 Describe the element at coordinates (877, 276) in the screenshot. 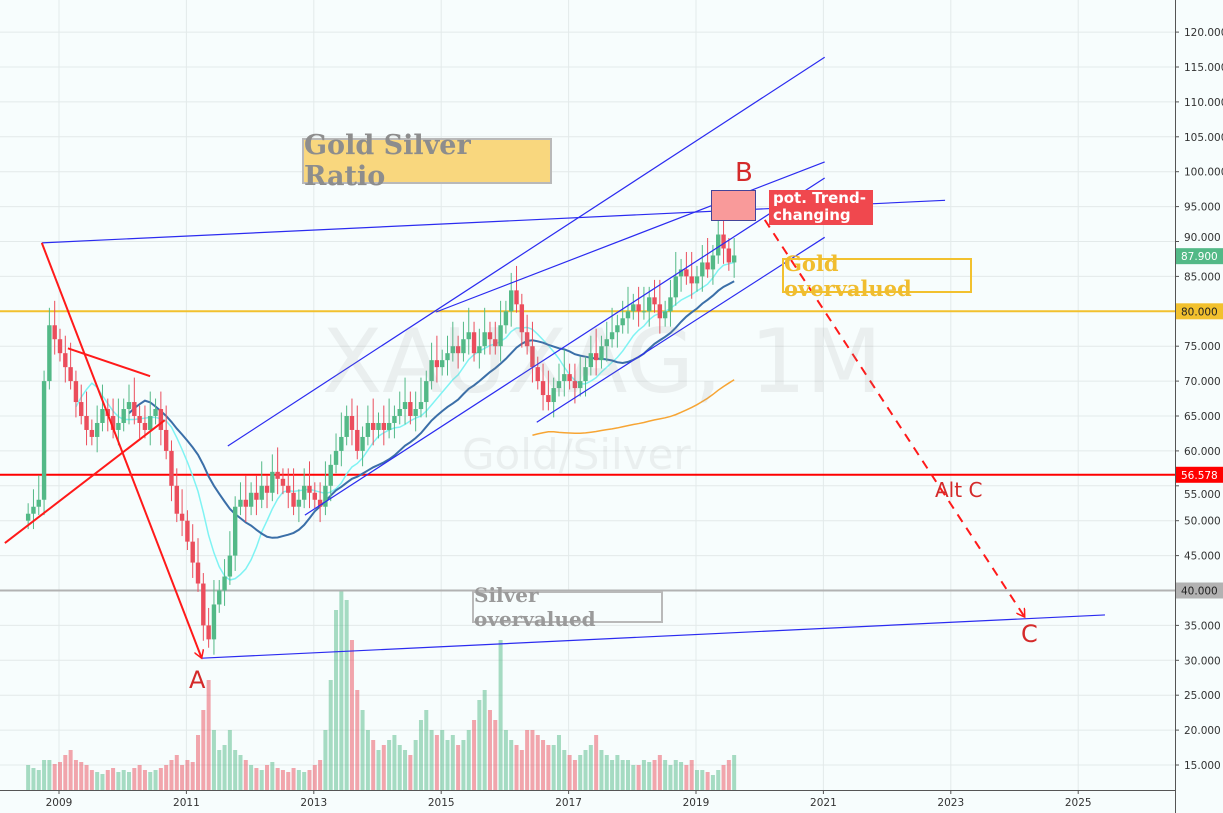

I see `gold-overvalued-box: Gold overvalued` at that location.